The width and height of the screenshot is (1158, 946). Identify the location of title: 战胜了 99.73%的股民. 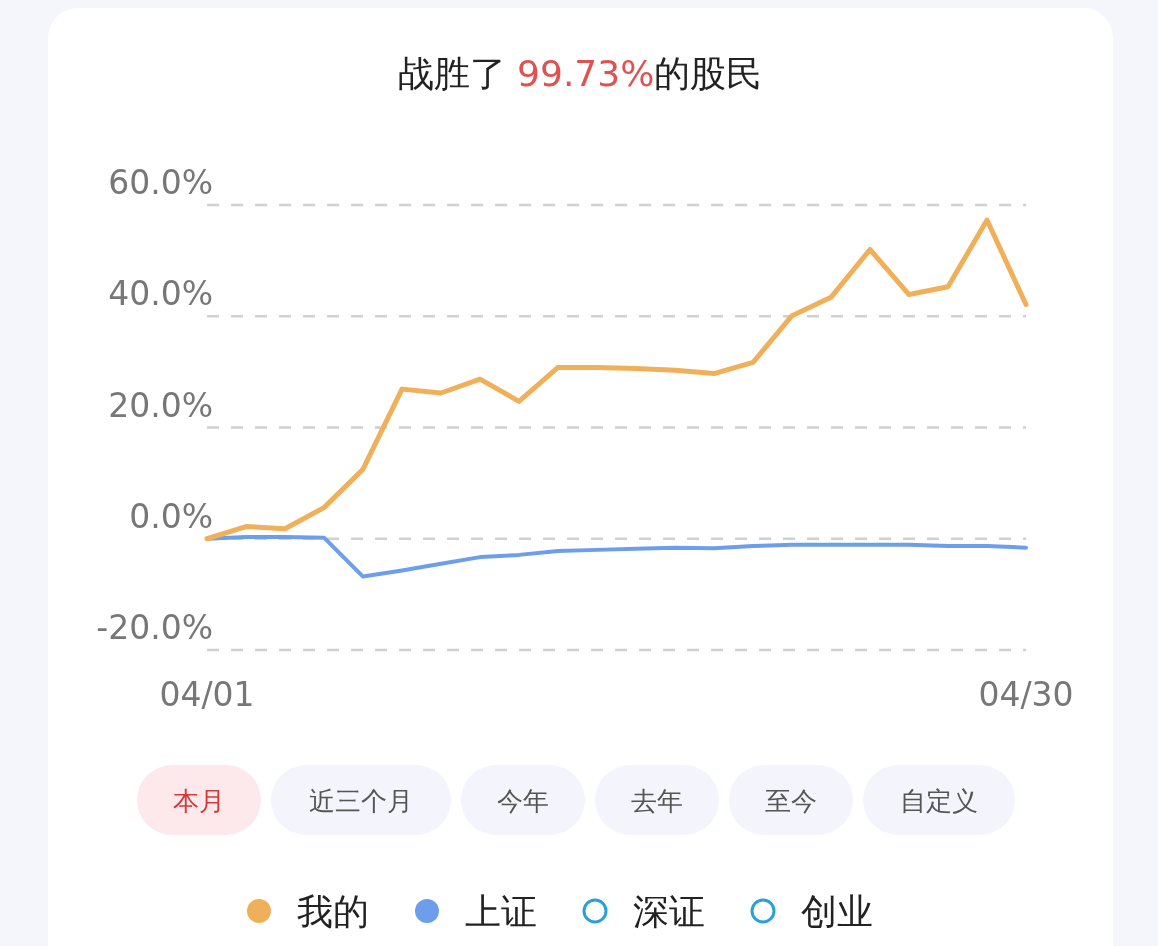
(580, 73).